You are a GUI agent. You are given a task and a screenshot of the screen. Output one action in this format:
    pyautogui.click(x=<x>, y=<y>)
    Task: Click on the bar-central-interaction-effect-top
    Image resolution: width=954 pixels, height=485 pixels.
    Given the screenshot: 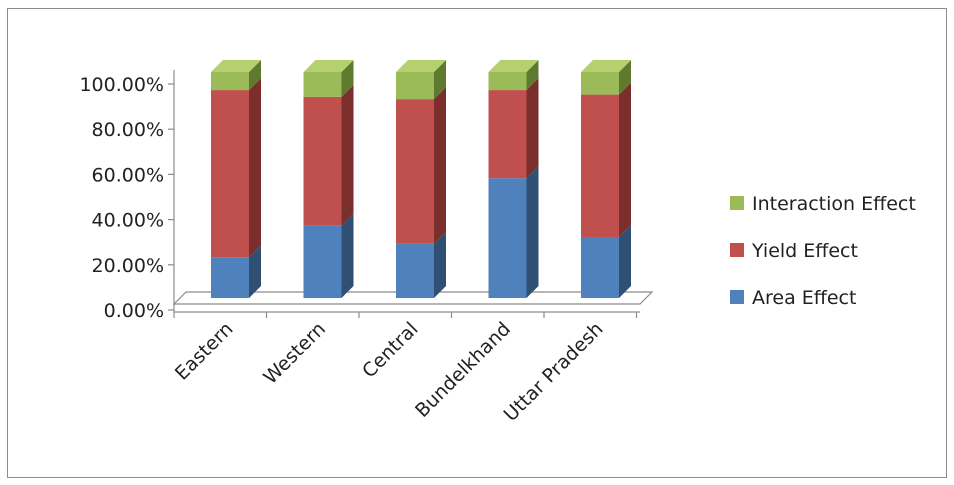 What is the action you would take?
    pyautogui.click(x=421, y=66)
    